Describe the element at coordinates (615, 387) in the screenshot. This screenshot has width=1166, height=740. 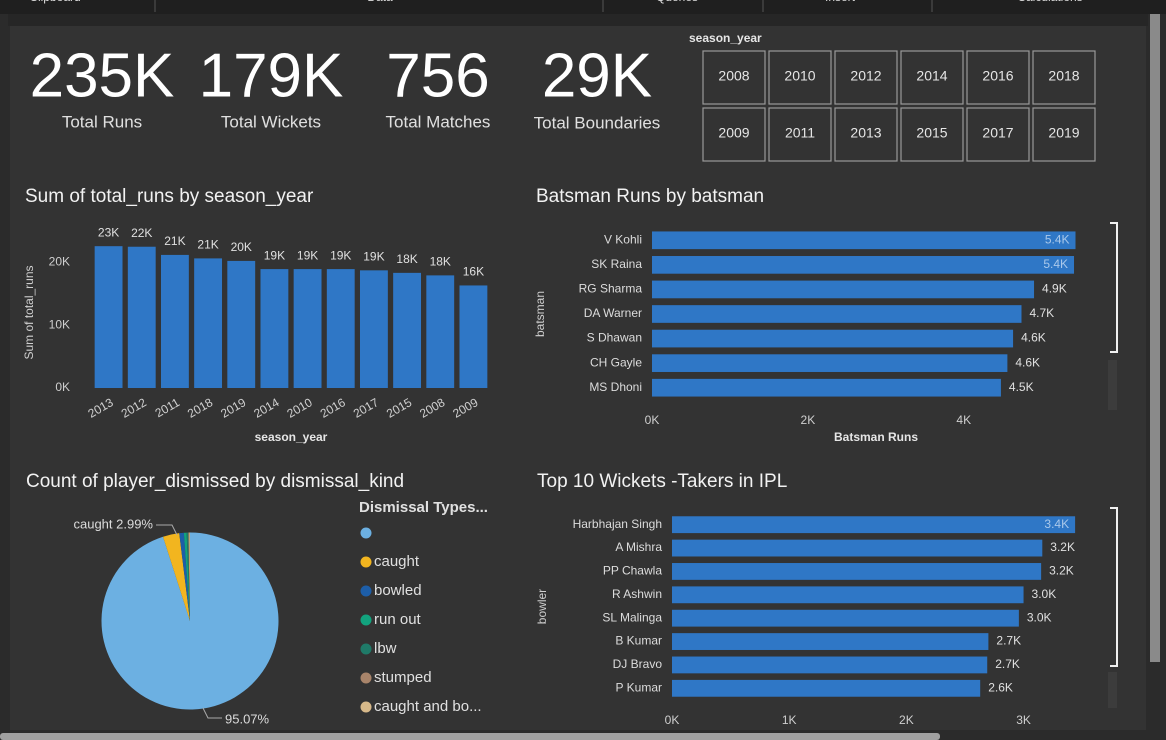
I see `y-tick-label: MS Dhoni` at that location.